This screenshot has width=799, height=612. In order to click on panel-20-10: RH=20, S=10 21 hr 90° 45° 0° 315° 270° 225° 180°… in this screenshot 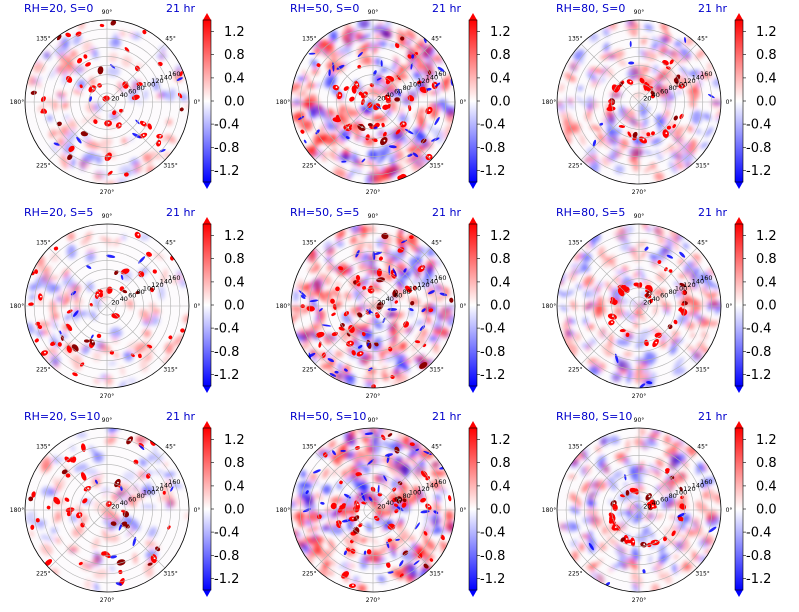, I will do `click(133, 510)`.